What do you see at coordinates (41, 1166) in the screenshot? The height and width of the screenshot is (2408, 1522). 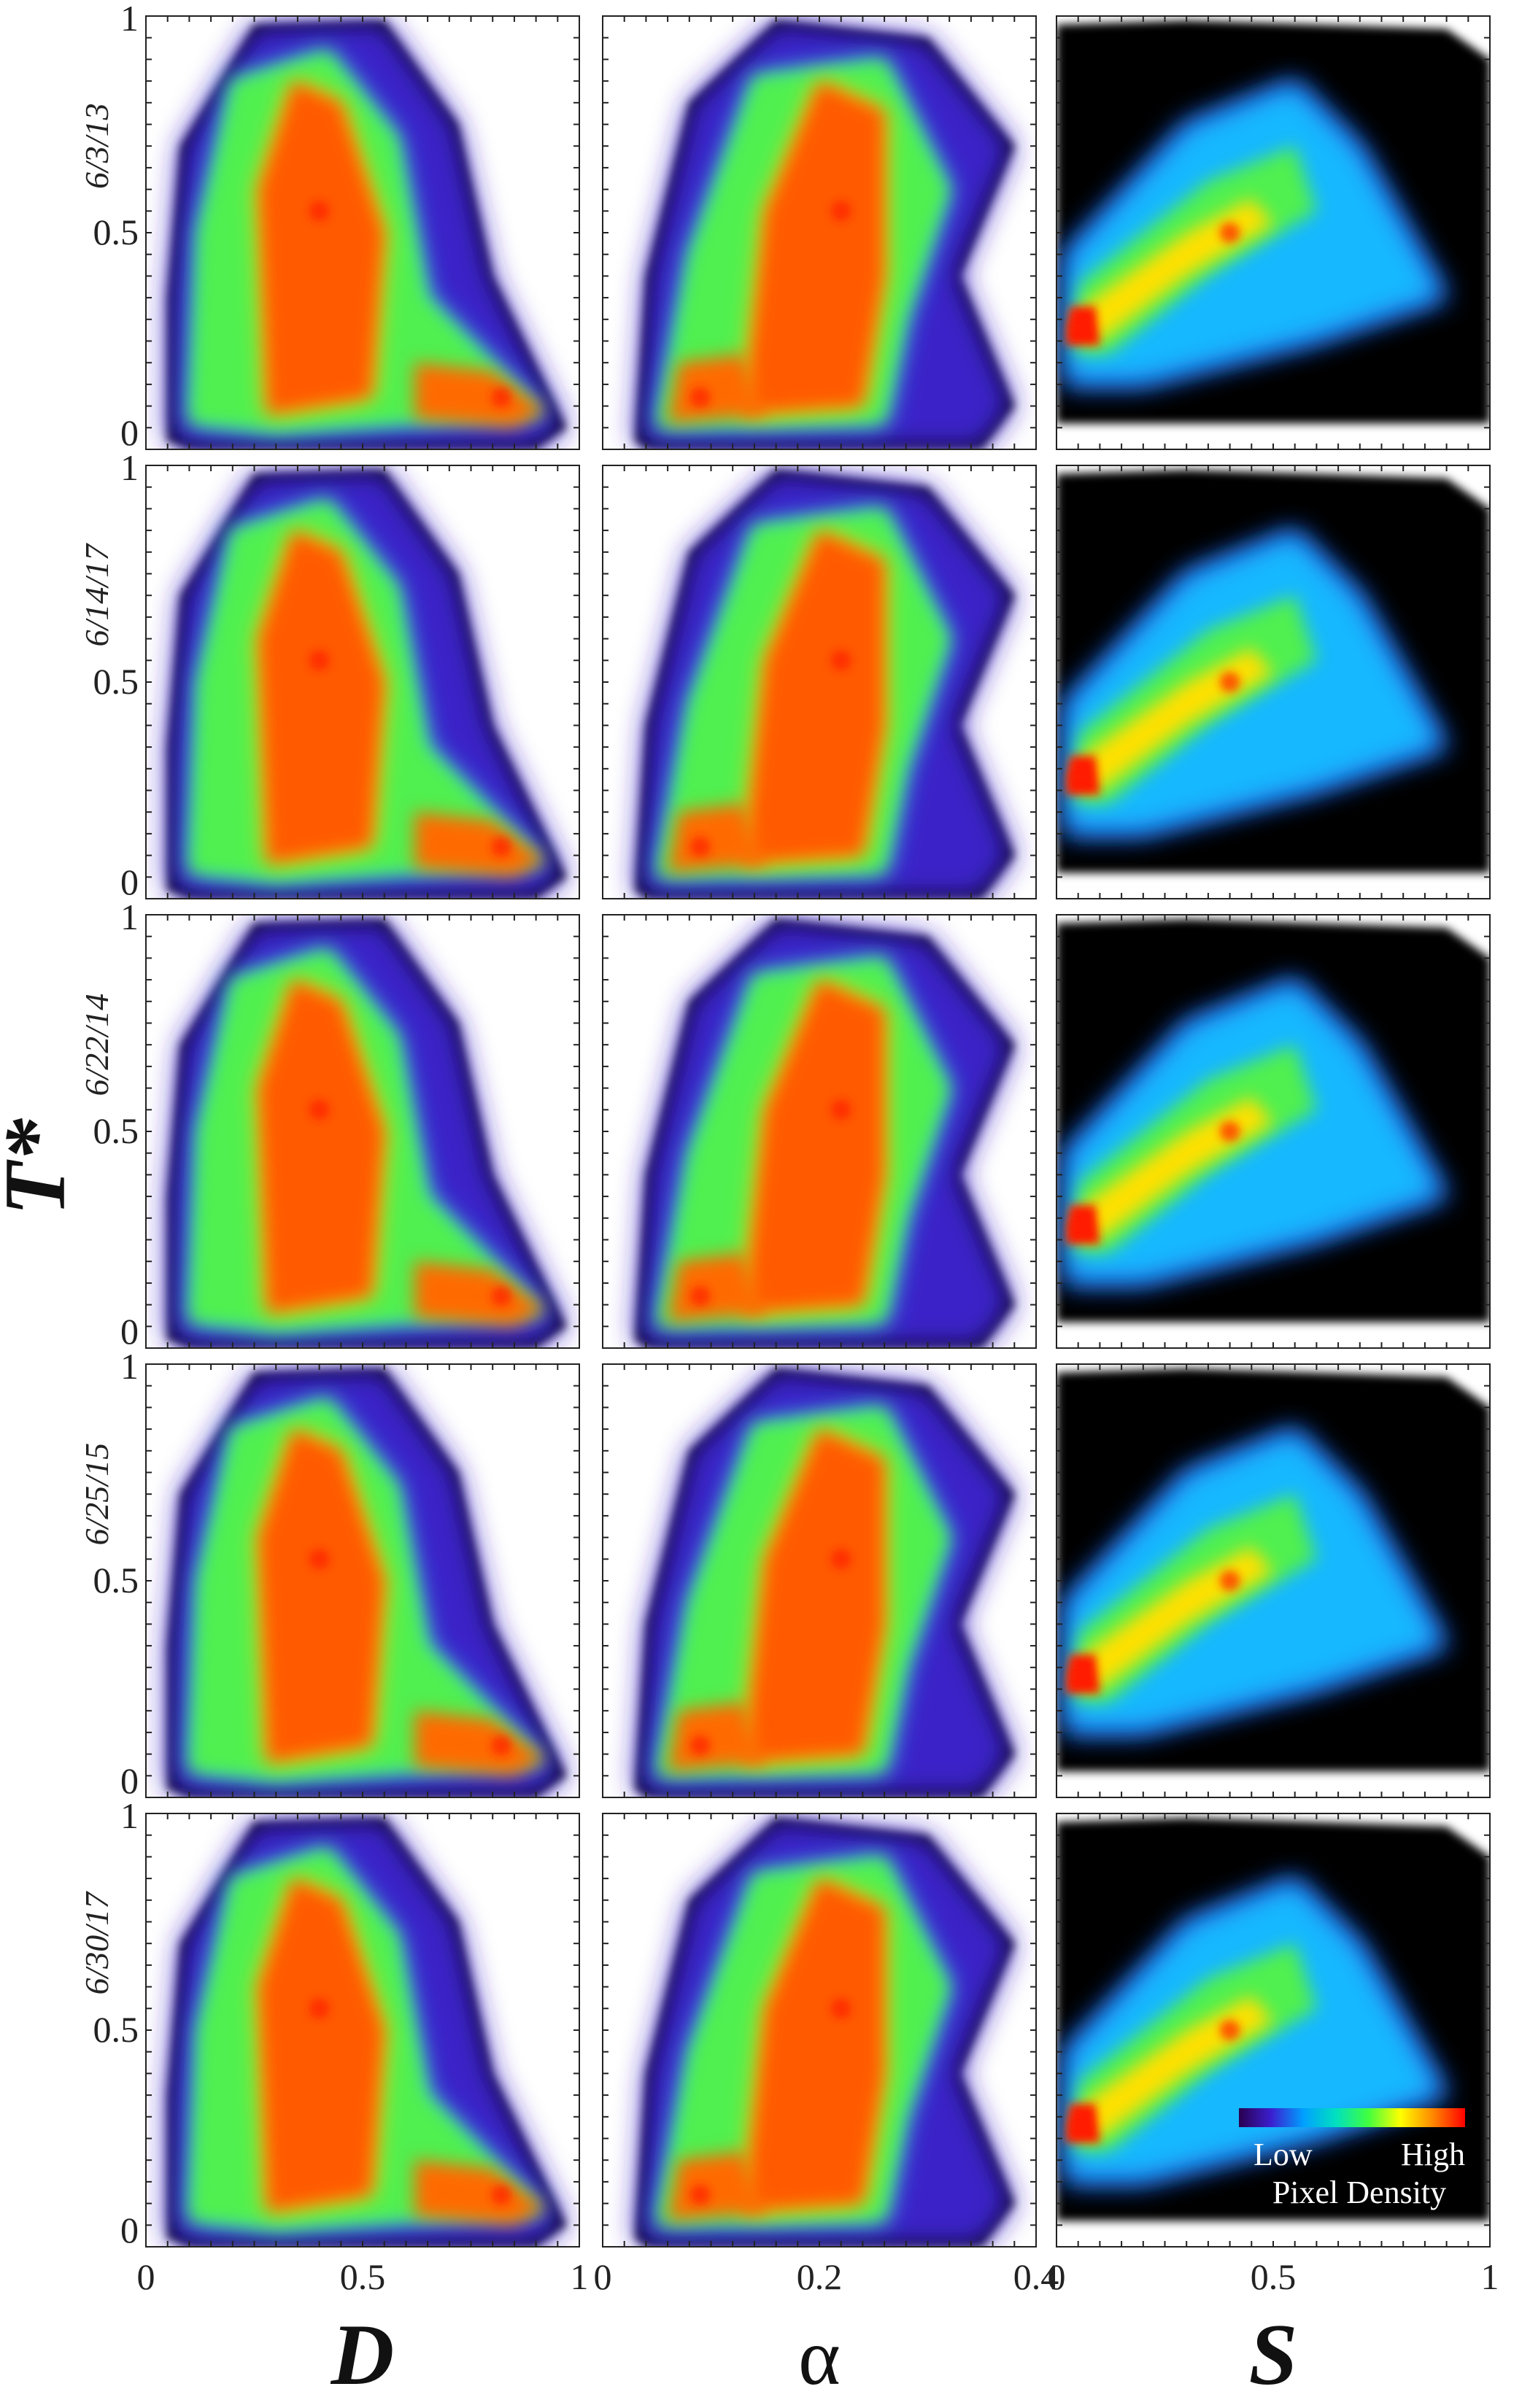 I see `y-axis-title: T*` at bounding box center [41, 1166].